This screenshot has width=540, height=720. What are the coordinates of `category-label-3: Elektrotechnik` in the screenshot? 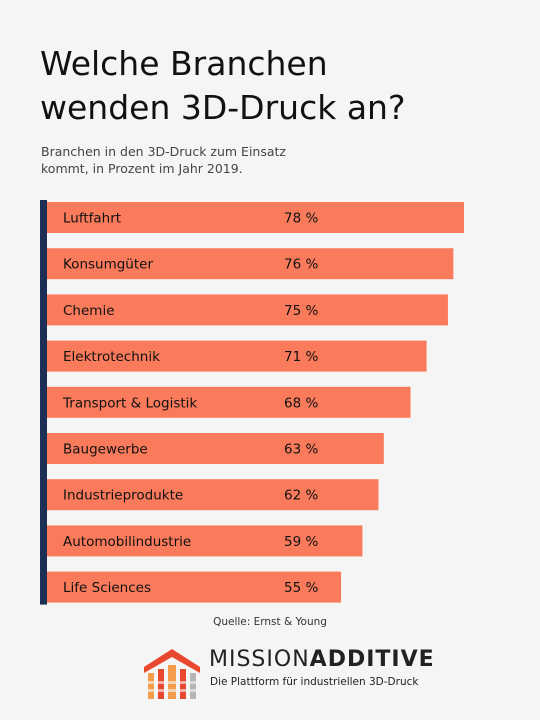 It's located at (111, 357).